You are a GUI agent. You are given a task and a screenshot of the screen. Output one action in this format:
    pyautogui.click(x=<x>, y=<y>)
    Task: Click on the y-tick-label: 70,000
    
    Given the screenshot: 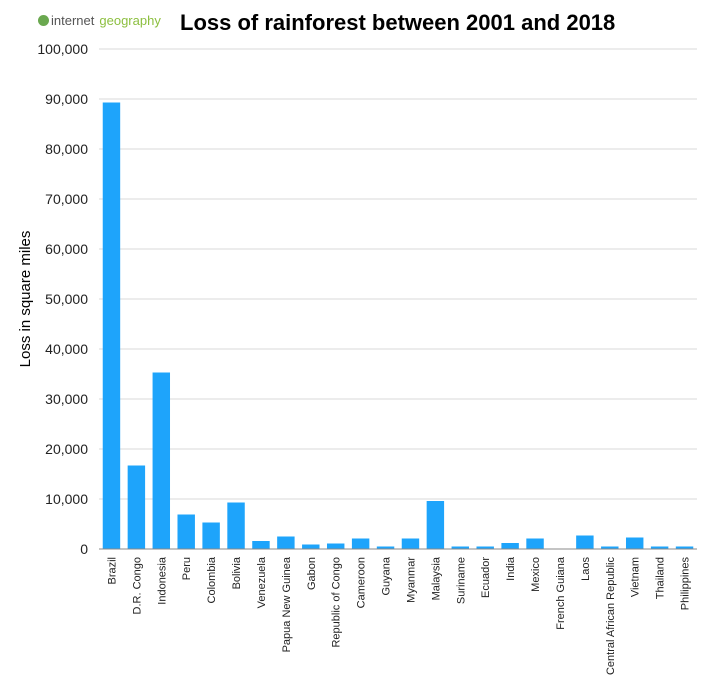 What is the action you would take?
    pyautogui.click(x=66, y=199)
    